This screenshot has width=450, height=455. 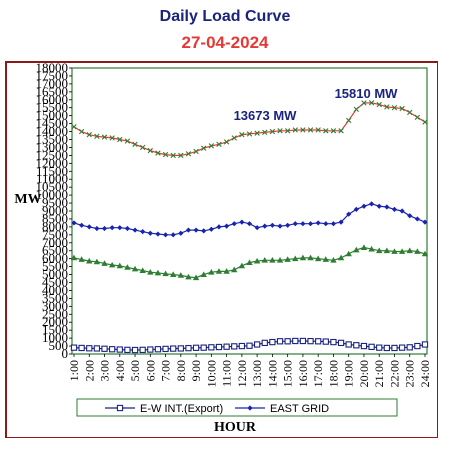 What do you see at coordinates (318, 373) in the screenshot?
I see `x-tick-label: 17:00` at bounding box center [318, 373].